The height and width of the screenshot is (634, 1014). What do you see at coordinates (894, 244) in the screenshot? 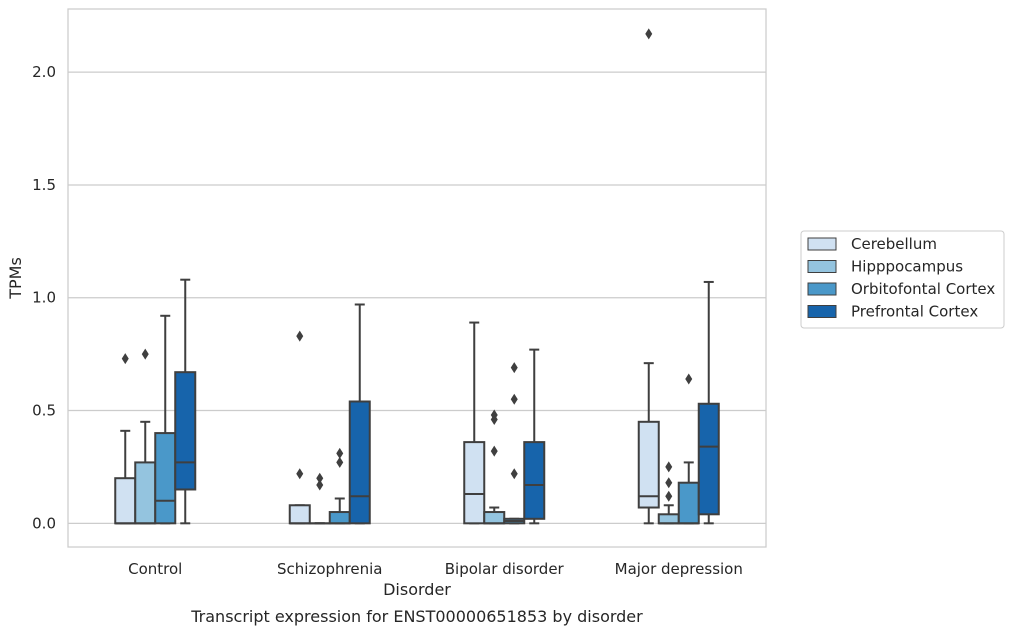
I see `legend-label: Cerebellum` at bounding box center [894, 244].